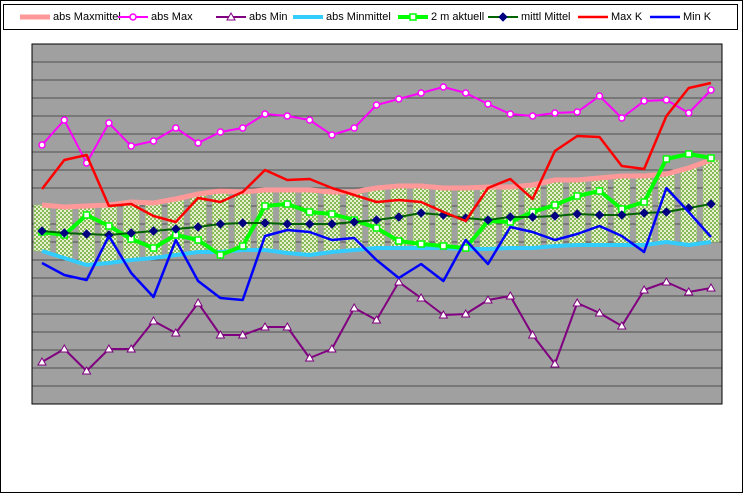  I want to click on legend-label: abs Minmittel, so click(358, 17).